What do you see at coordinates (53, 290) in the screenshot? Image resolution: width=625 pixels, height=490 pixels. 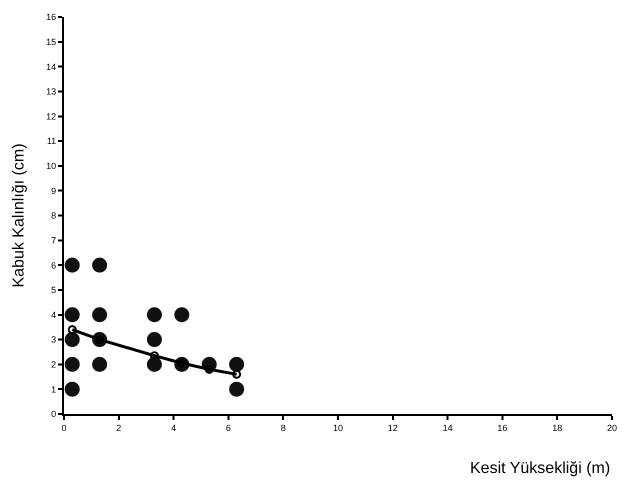 I see `y-tick-label: 5` at bounding box center [53, 290].